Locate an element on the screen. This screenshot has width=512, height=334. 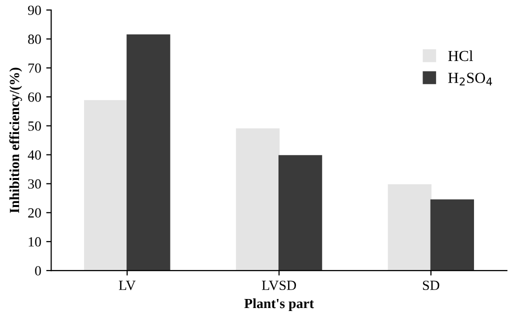
y-tick-label: 50 is located at coordinates (34, 126).